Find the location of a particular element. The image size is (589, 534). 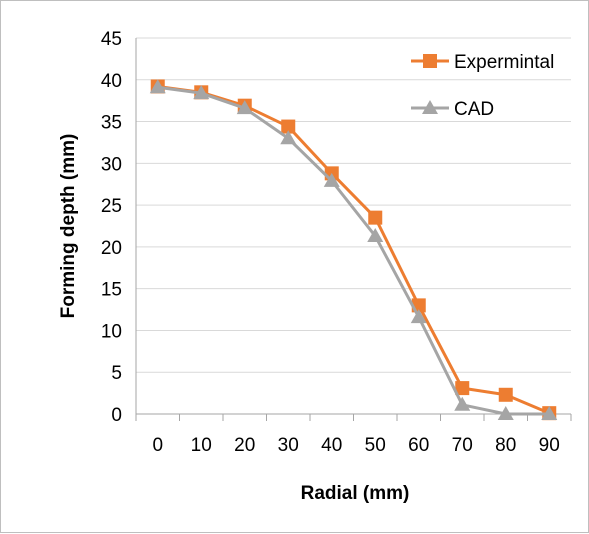

x-tick-60: 60 is located at coordinates (418, 445).